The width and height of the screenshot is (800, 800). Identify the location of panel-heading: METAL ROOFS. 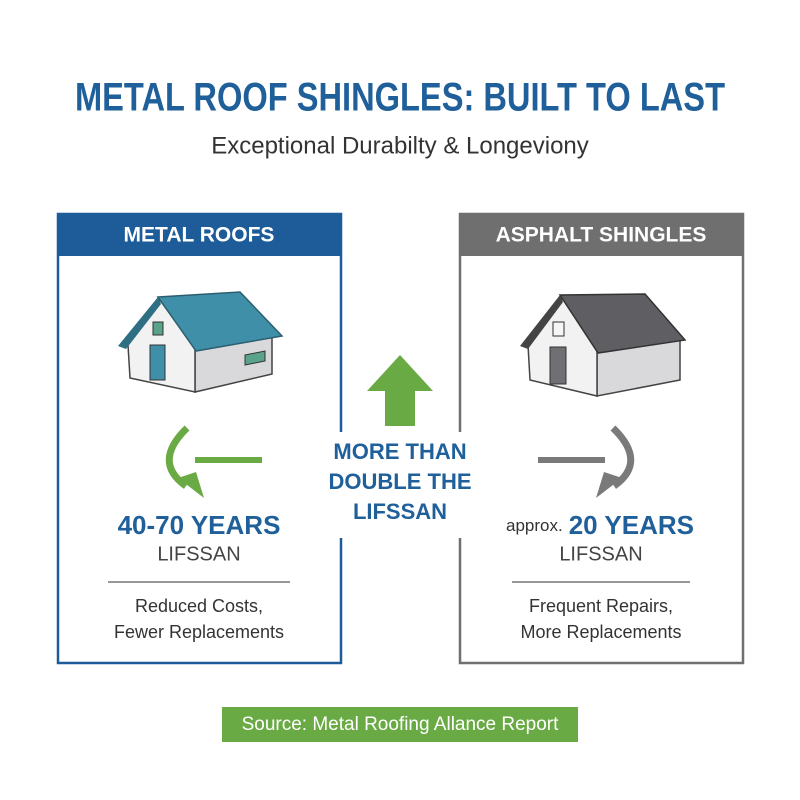
(199, 235).